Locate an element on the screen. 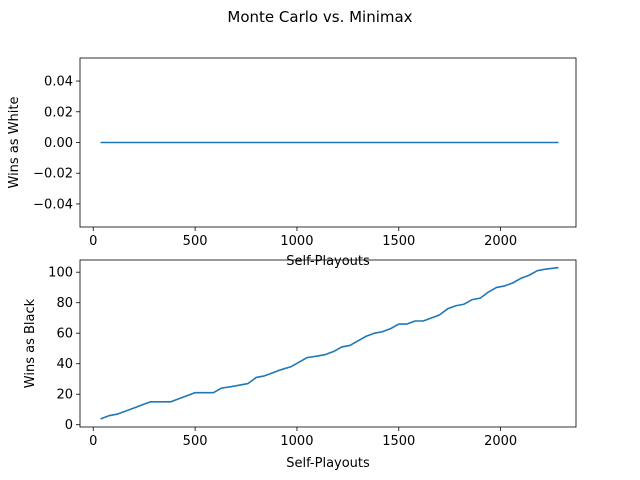 This screenshot has width=640, height=480. y-tick-label: −0.04 is located at coordinates (53, 204).